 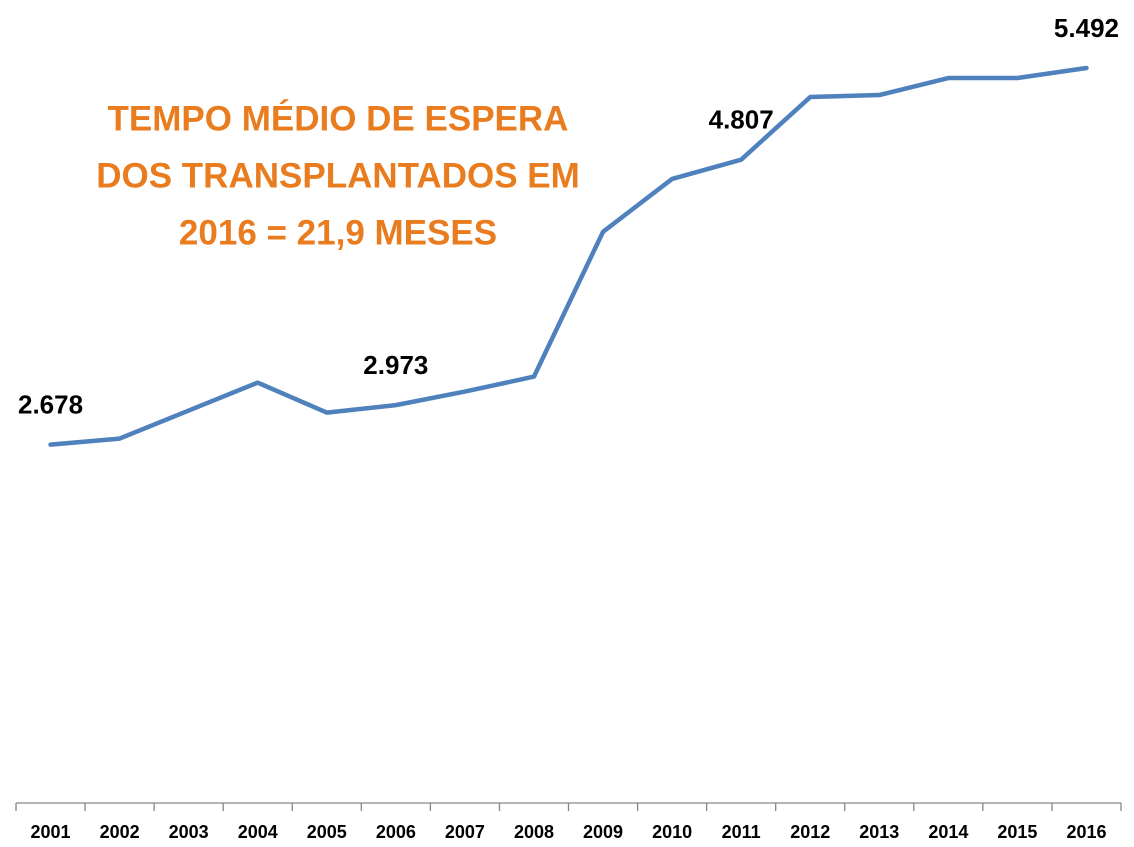 What do you see at coordinates (338, 232) in the screenshot?
I see `annotation-line: 2016 = 21,9 MESES` at bounding box center [338, 232].